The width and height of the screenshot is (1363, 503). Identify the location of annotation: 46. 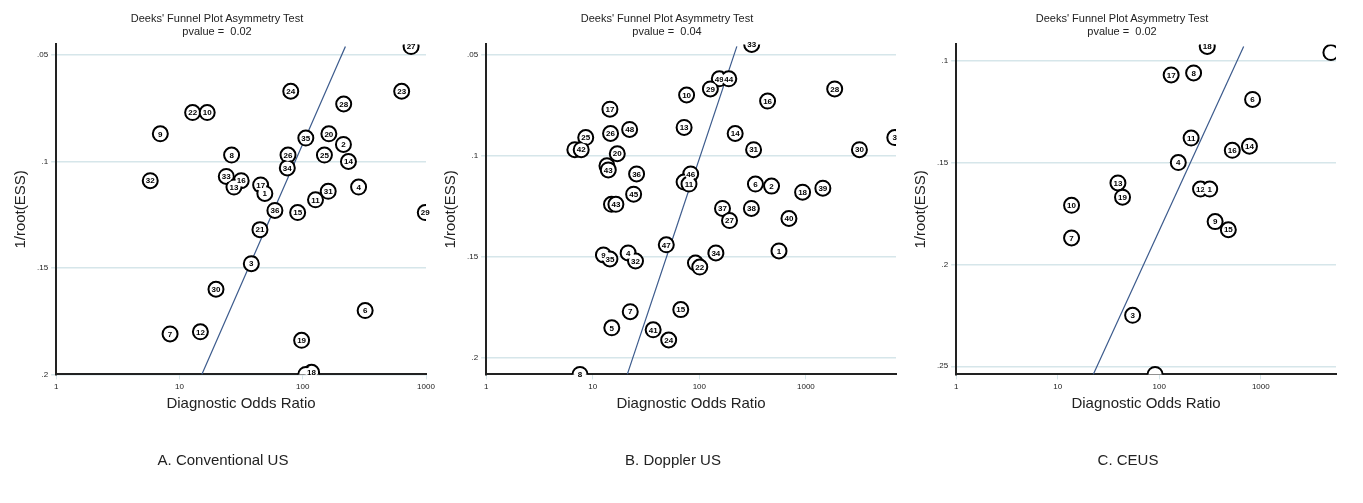
(691, 174).